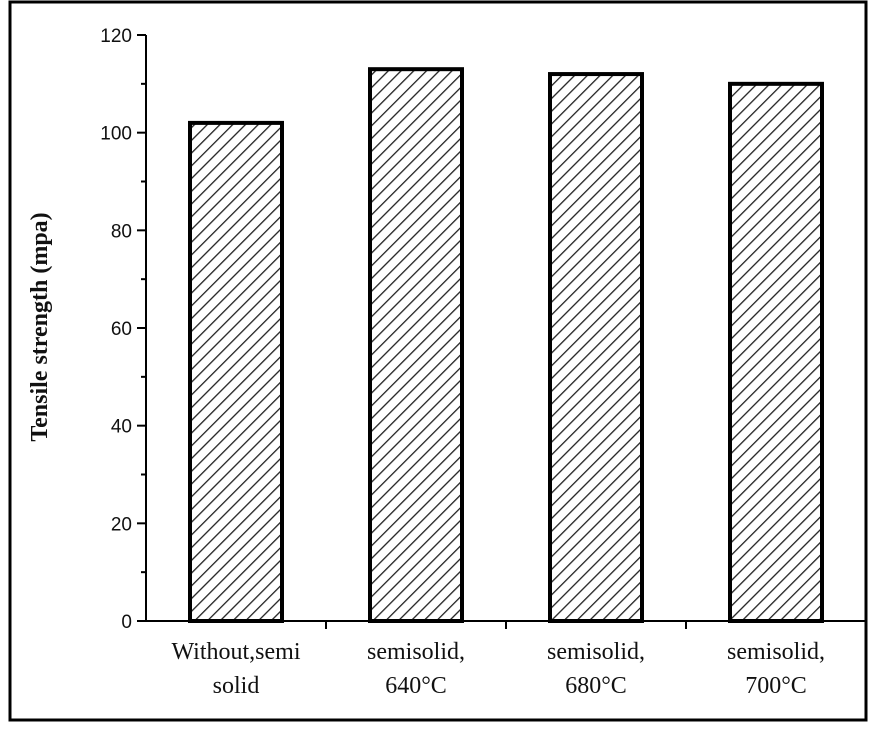 The width and height of the screenshot is (870, 729). I want to click on y-tick-label: 60, so click(121, 329).